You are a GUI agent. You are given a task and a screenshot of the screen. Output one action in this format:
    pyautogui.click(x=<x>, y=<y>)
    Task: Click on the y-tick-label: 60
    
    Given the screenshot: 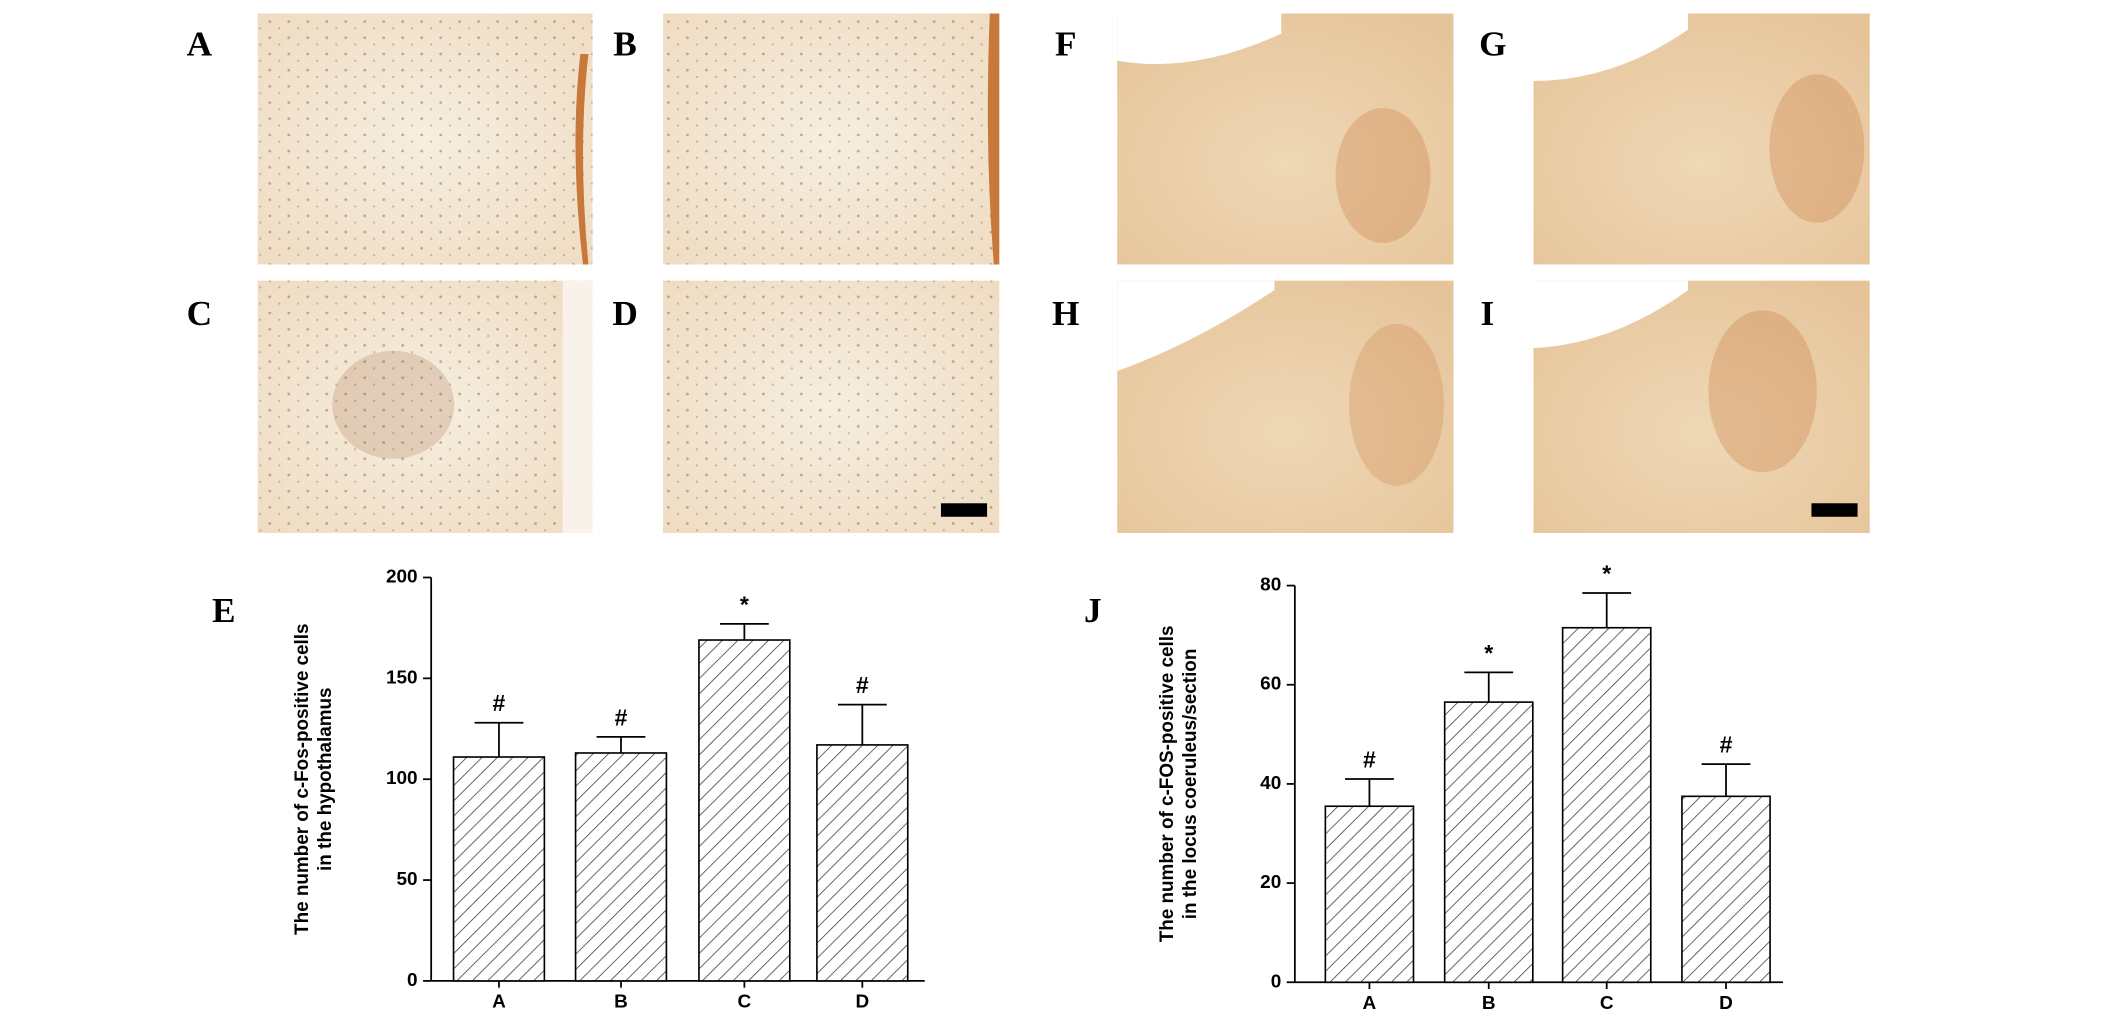 What is the action you would take?
    pyautogui.click(x=1270, y=684)
    